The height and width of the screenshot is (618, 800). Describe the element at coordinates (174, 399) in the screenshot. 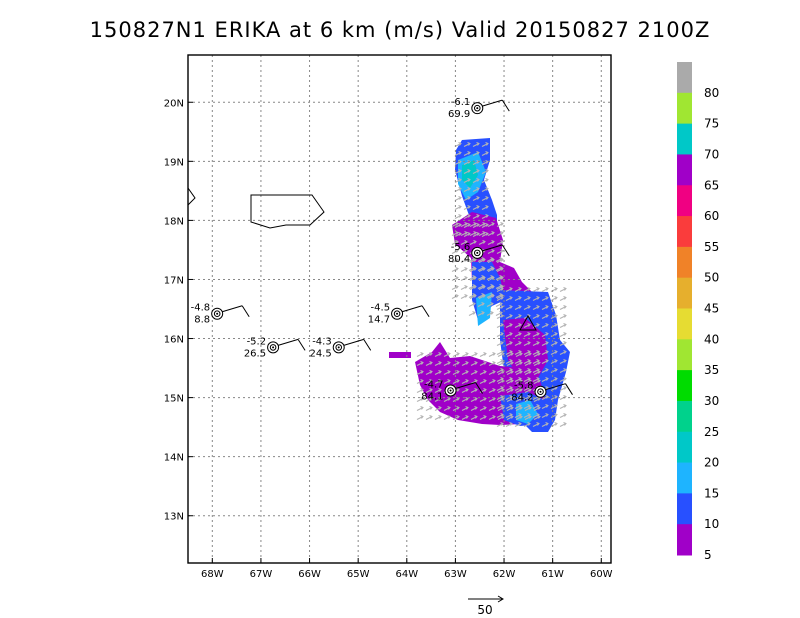

I see `lat-tick-label: 15N` at that location.